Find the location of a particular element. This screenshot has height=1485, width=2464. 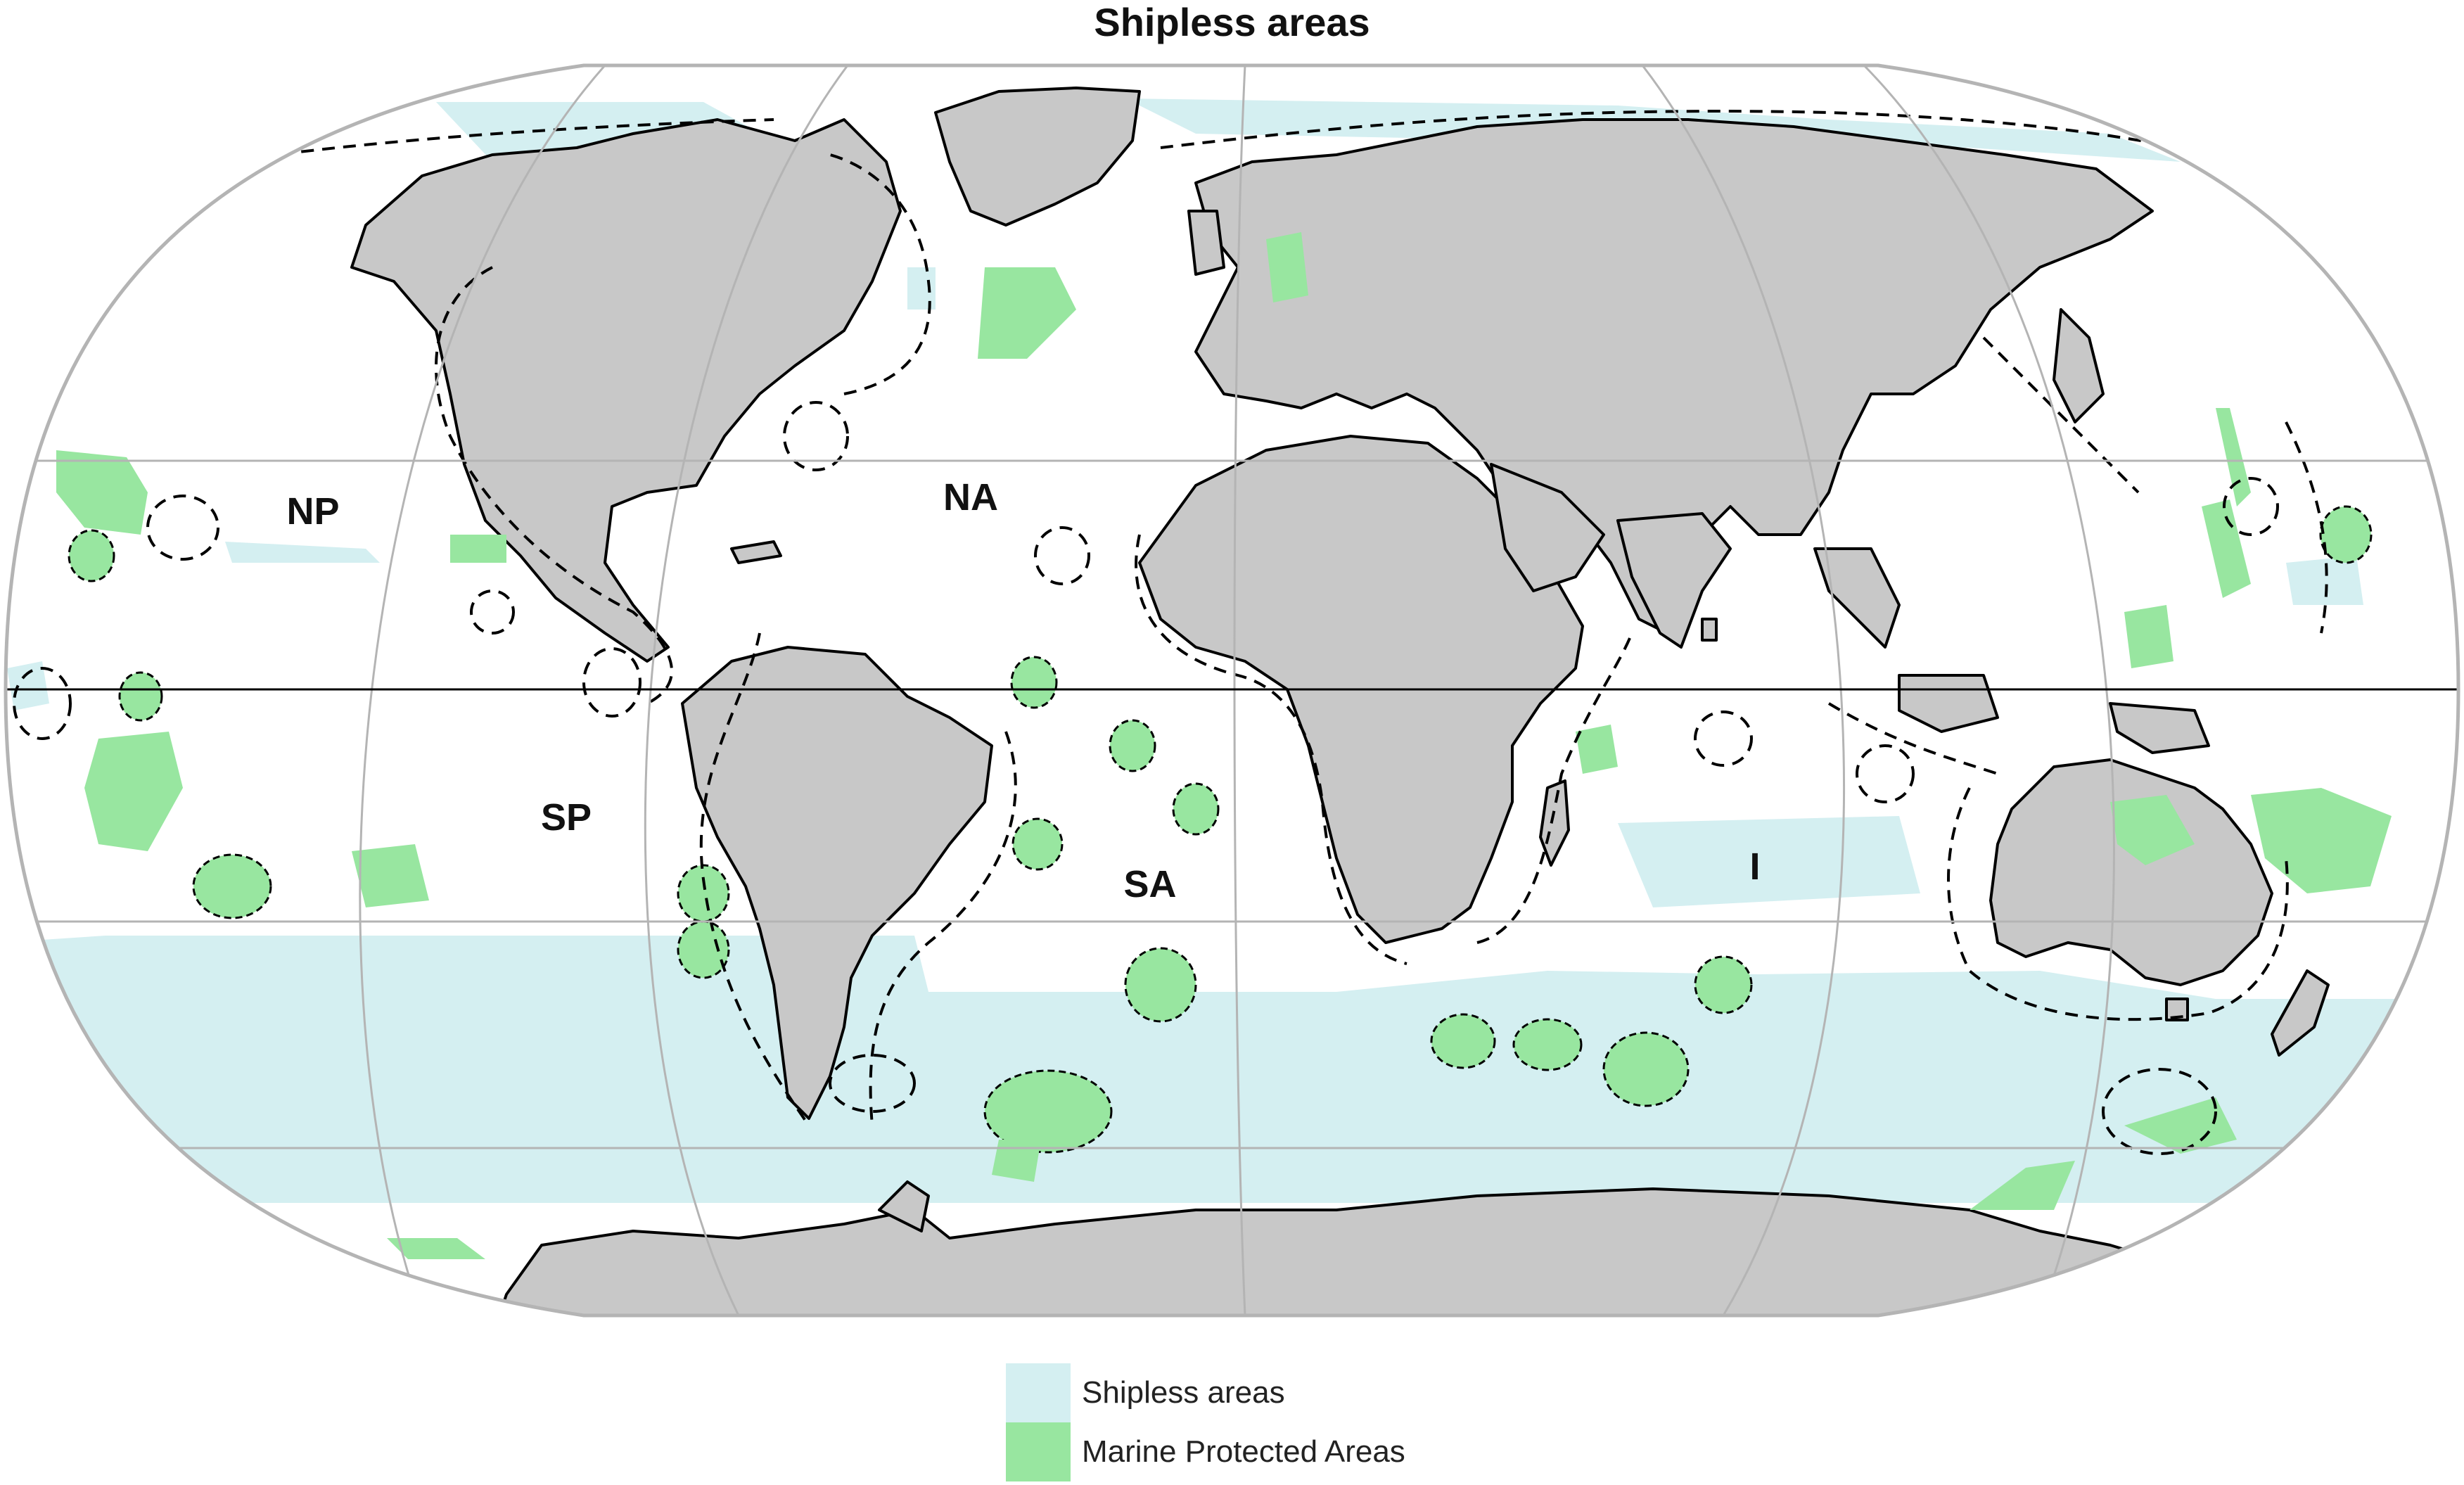

legend: Shipless areas Marine Protected Areas is located at coordinates (1205, 1422).